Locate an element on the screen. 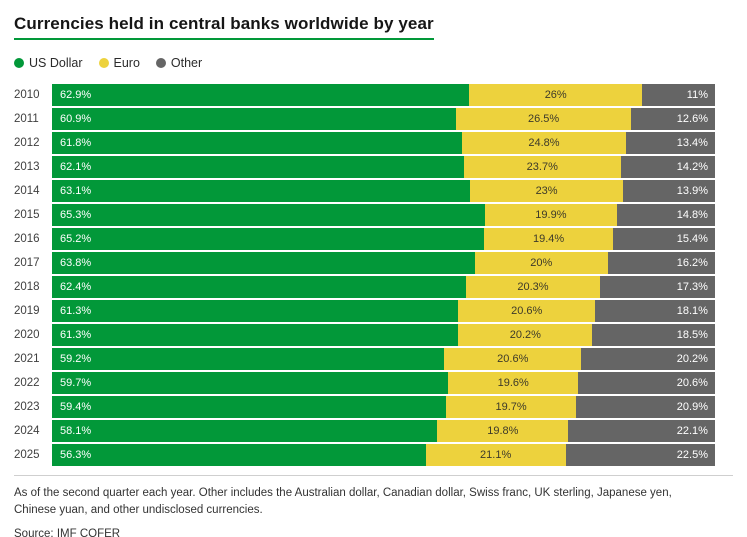  value-label: 62.4% is located at coordinates (76, 287).